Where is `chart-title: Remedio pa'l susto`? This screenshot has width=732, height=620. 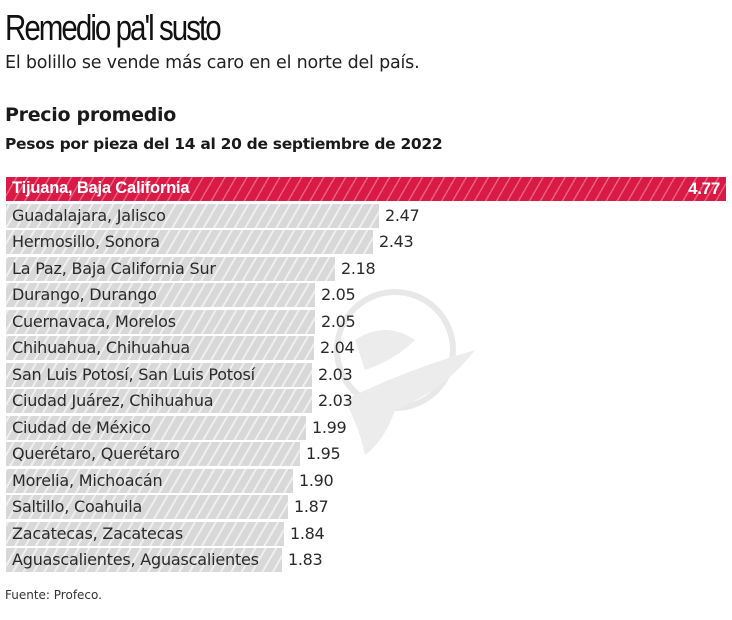
chart-title: Remedio pa'l susto is located at coordinates (113, 27).